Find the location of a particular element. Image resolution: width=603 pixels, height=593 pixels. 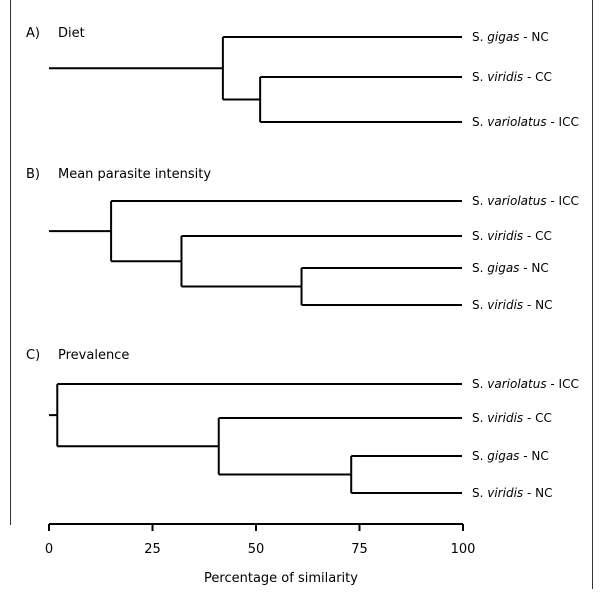

x-tick-label: 25 is located at coordinates (152, 549).